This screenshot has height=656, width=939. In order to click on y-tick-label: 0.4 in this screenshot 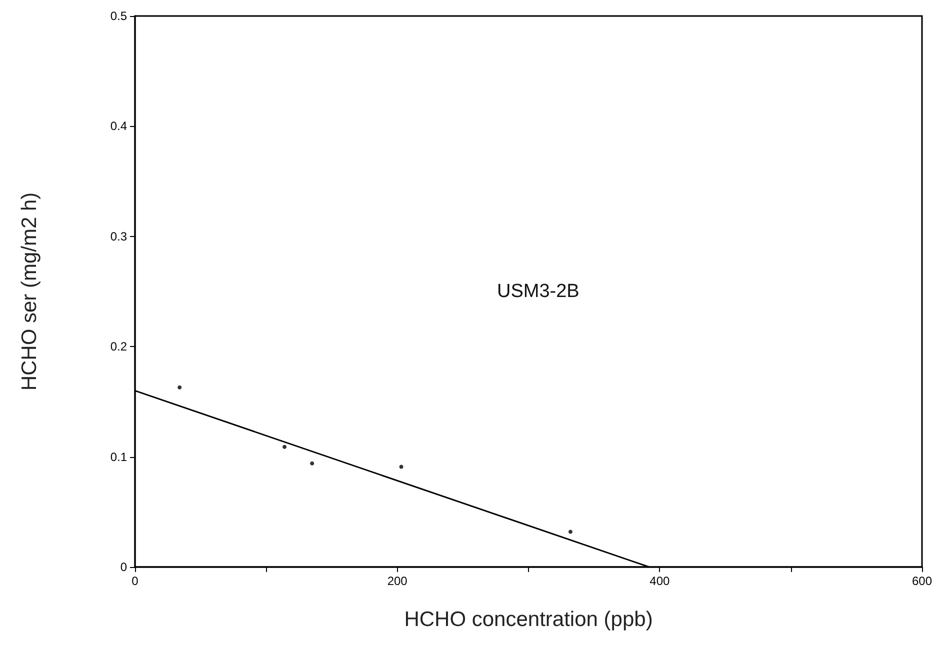, I will do `click(119, 126)`.